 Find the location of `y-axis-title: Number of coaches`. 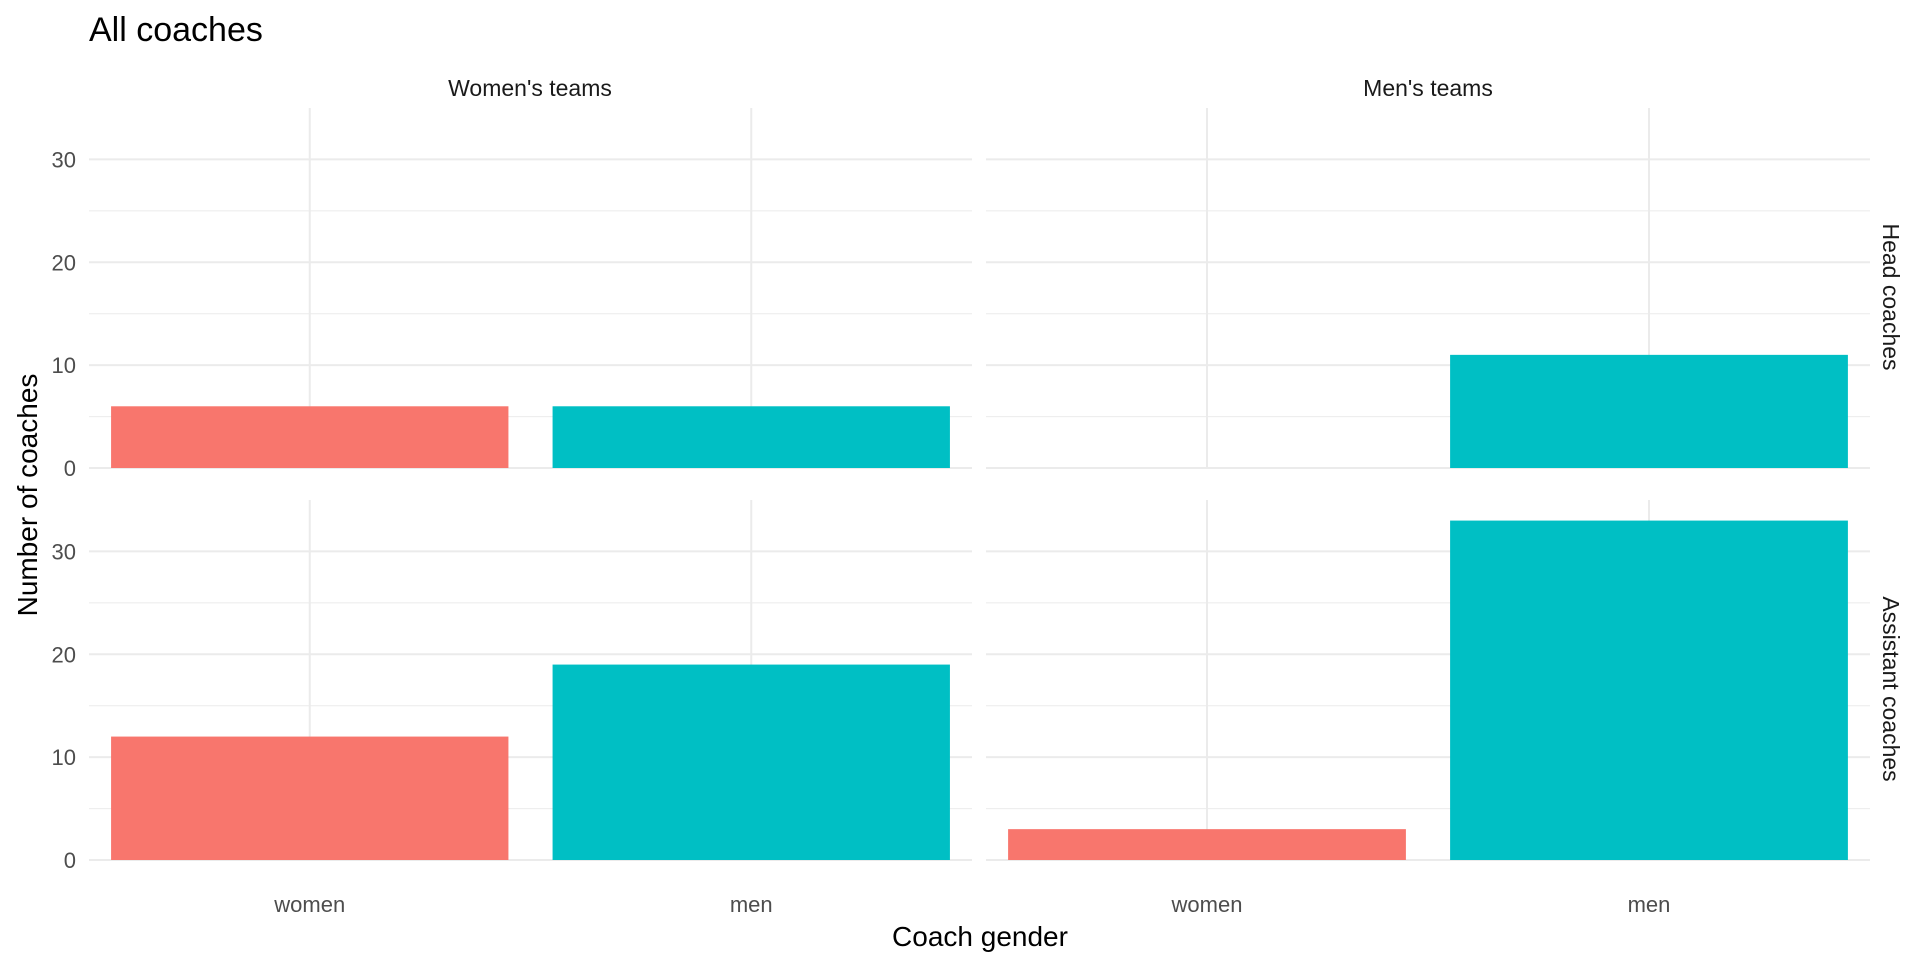

y-axis-title: Number of coaches is located at coordinates (27, 495).